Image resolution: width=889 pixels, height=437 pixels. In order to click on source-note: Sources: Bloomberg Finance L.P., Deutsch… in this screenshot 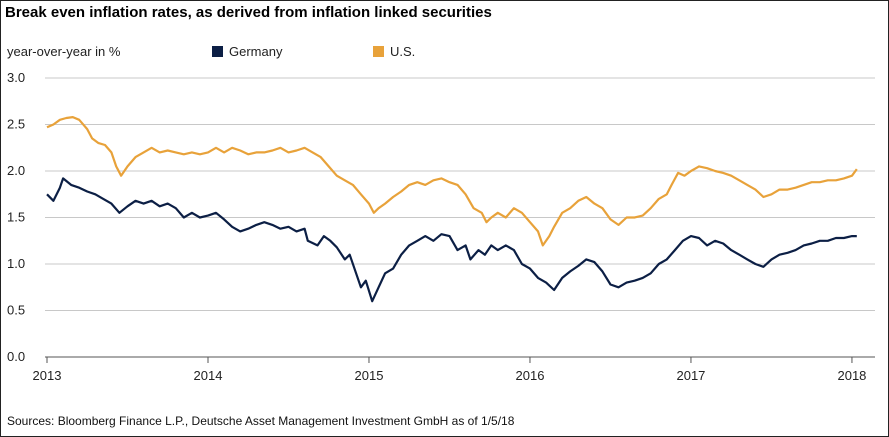, I will do `click(261, 421)`.